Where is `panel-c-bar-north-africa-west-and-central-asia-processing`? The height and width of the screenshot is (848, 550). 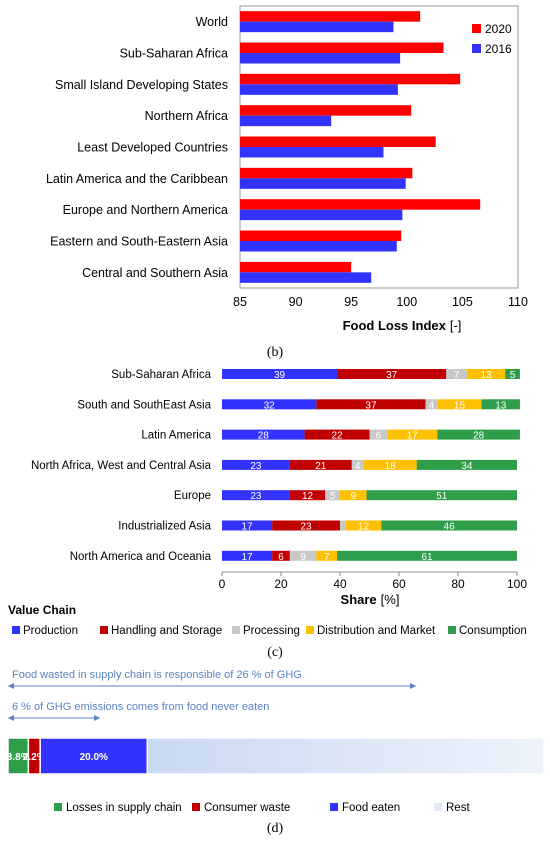 panel-c-bar-north-africa-west-and-central-asia-processing is located at coordinates (357, 464).